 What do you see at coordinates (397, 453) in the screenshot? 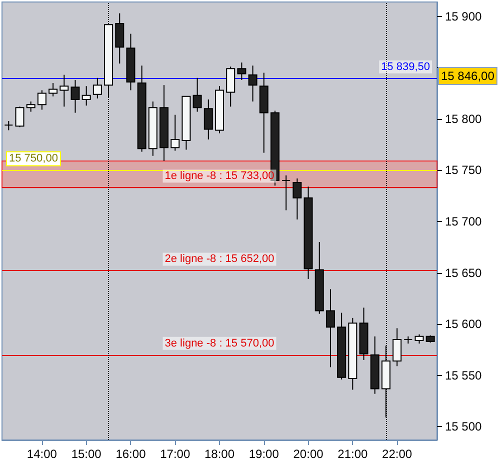
I see `x-tick-label: 22:00` at bounding box center [397, 453].